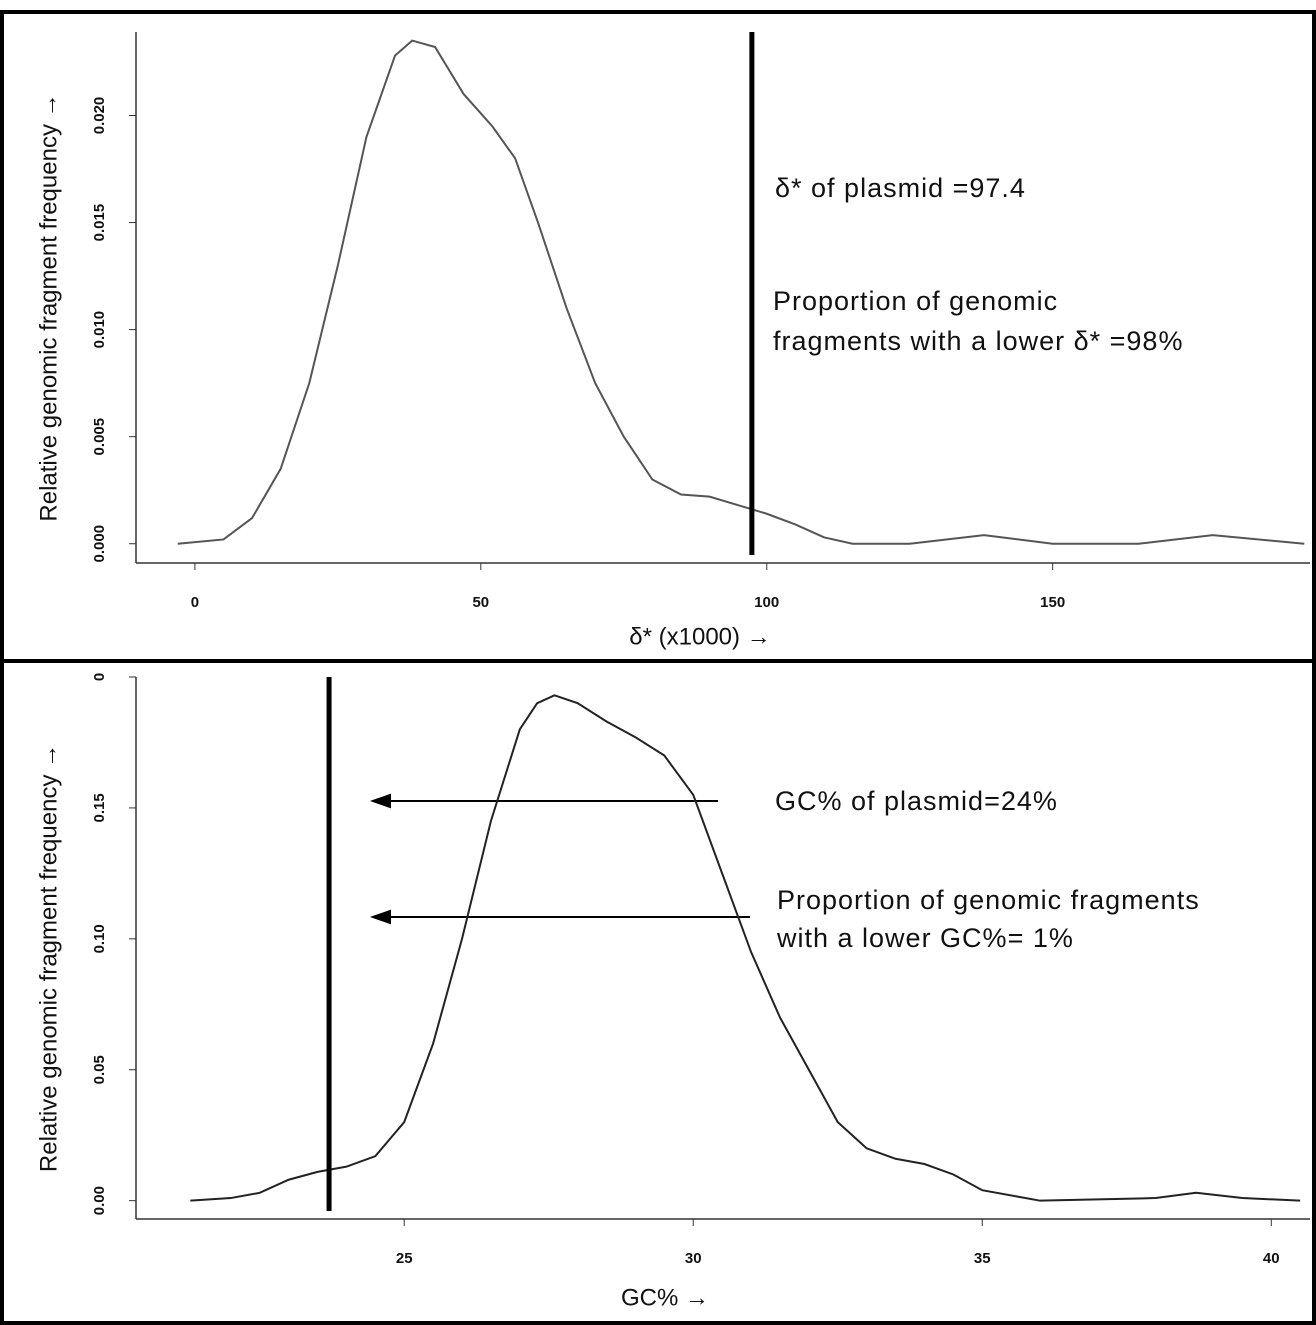 Image resolution: width=1316 pixels, height=1325 pixels. What do you see at coordinates (900, 188) in the screenshot?
I see `annotation: δ* of plasmid =97.4` at bounding box center [900, 188].